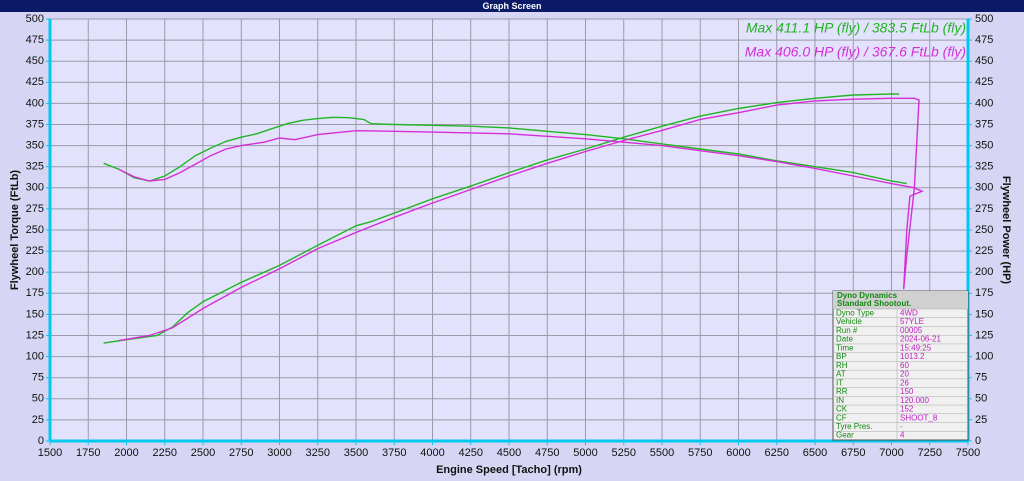 The image size is (1024, 481). I want to click on info-title: Dyno Dynamics, so click(867, 295).